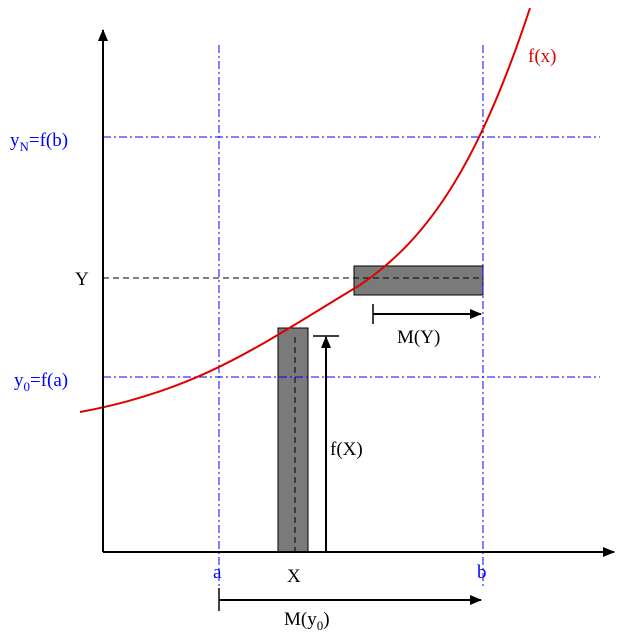 This screenshot has height=635, width=621. I want to click on label-fx: f(x), so click(542, 56).